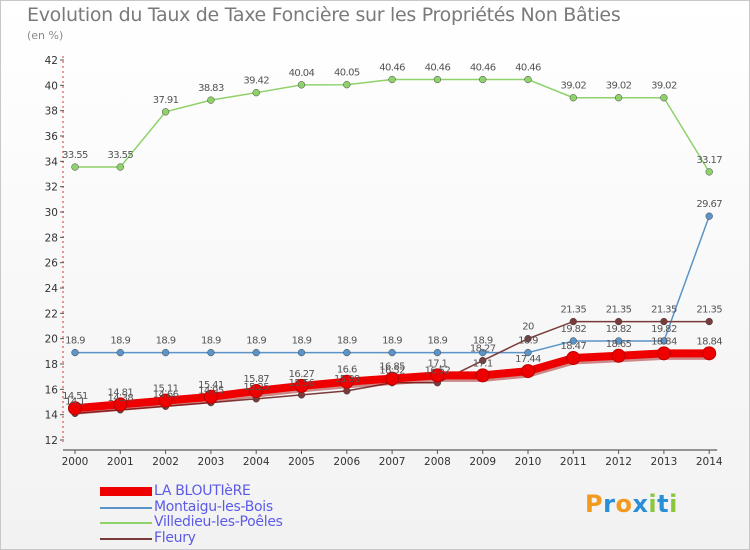 Image resolution: width=750 pixels, height=550 pixels. Describe the element at coordinates (437, 462) in the screenshot. I see `x-tick-label: 2008` at that location.